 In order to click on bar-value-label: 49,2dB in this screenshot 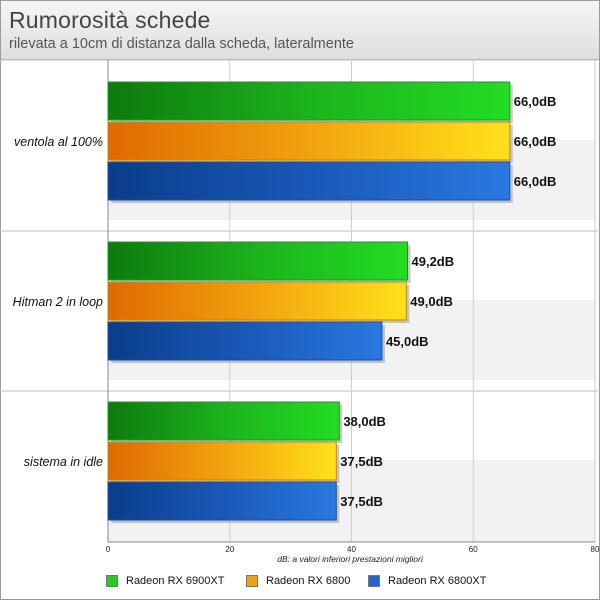, I will do `click(433, 261)`.